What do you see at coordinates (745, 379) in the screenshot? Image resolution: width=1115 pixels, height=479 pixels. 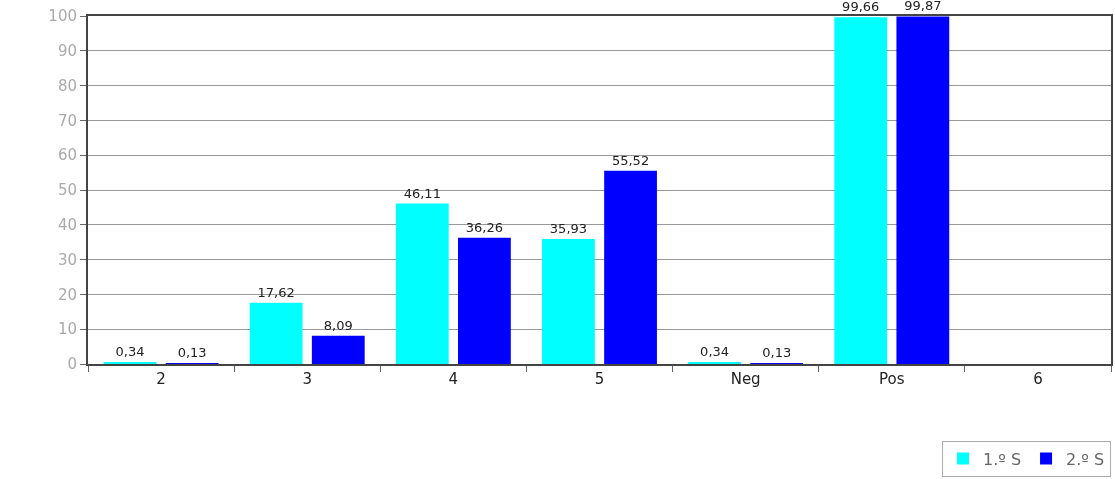 I see `x-tick-label: Neg` at bounding box center [745, 379].